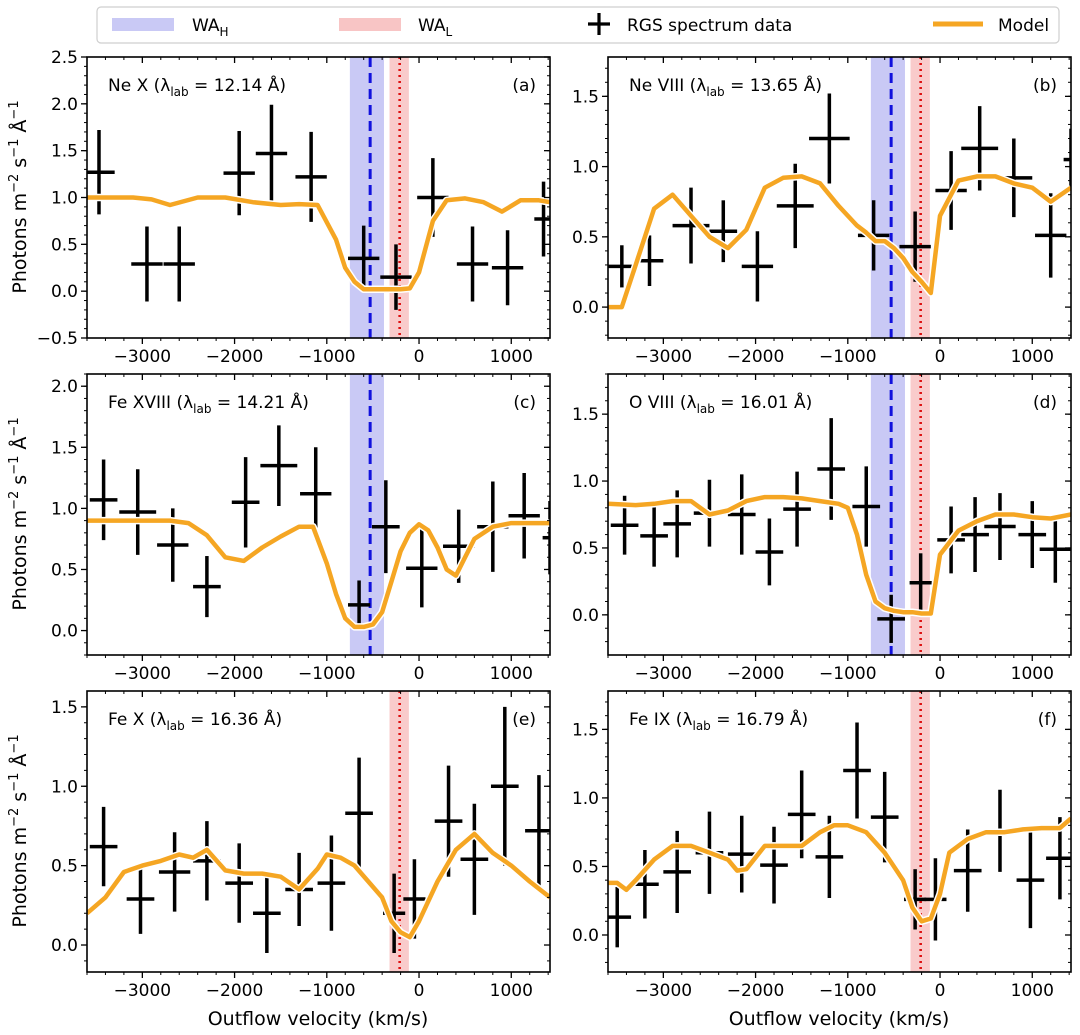 The height and width of the screenshot is (1035, 1080). What do you see at coordinates (585, 308) in the screenshot?
I see `panel-b-ytick-label-0: 0.0` at bounding box center [585, 308].